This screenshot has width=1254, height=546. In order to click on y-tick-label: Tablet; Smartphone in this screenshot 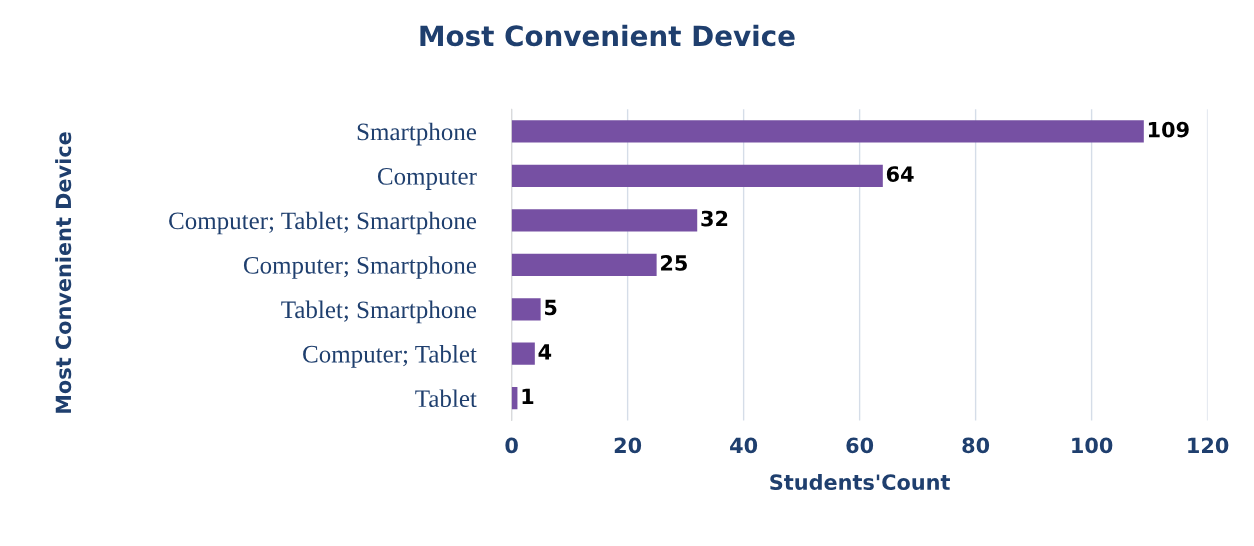, I will do `click(379, 312)`.